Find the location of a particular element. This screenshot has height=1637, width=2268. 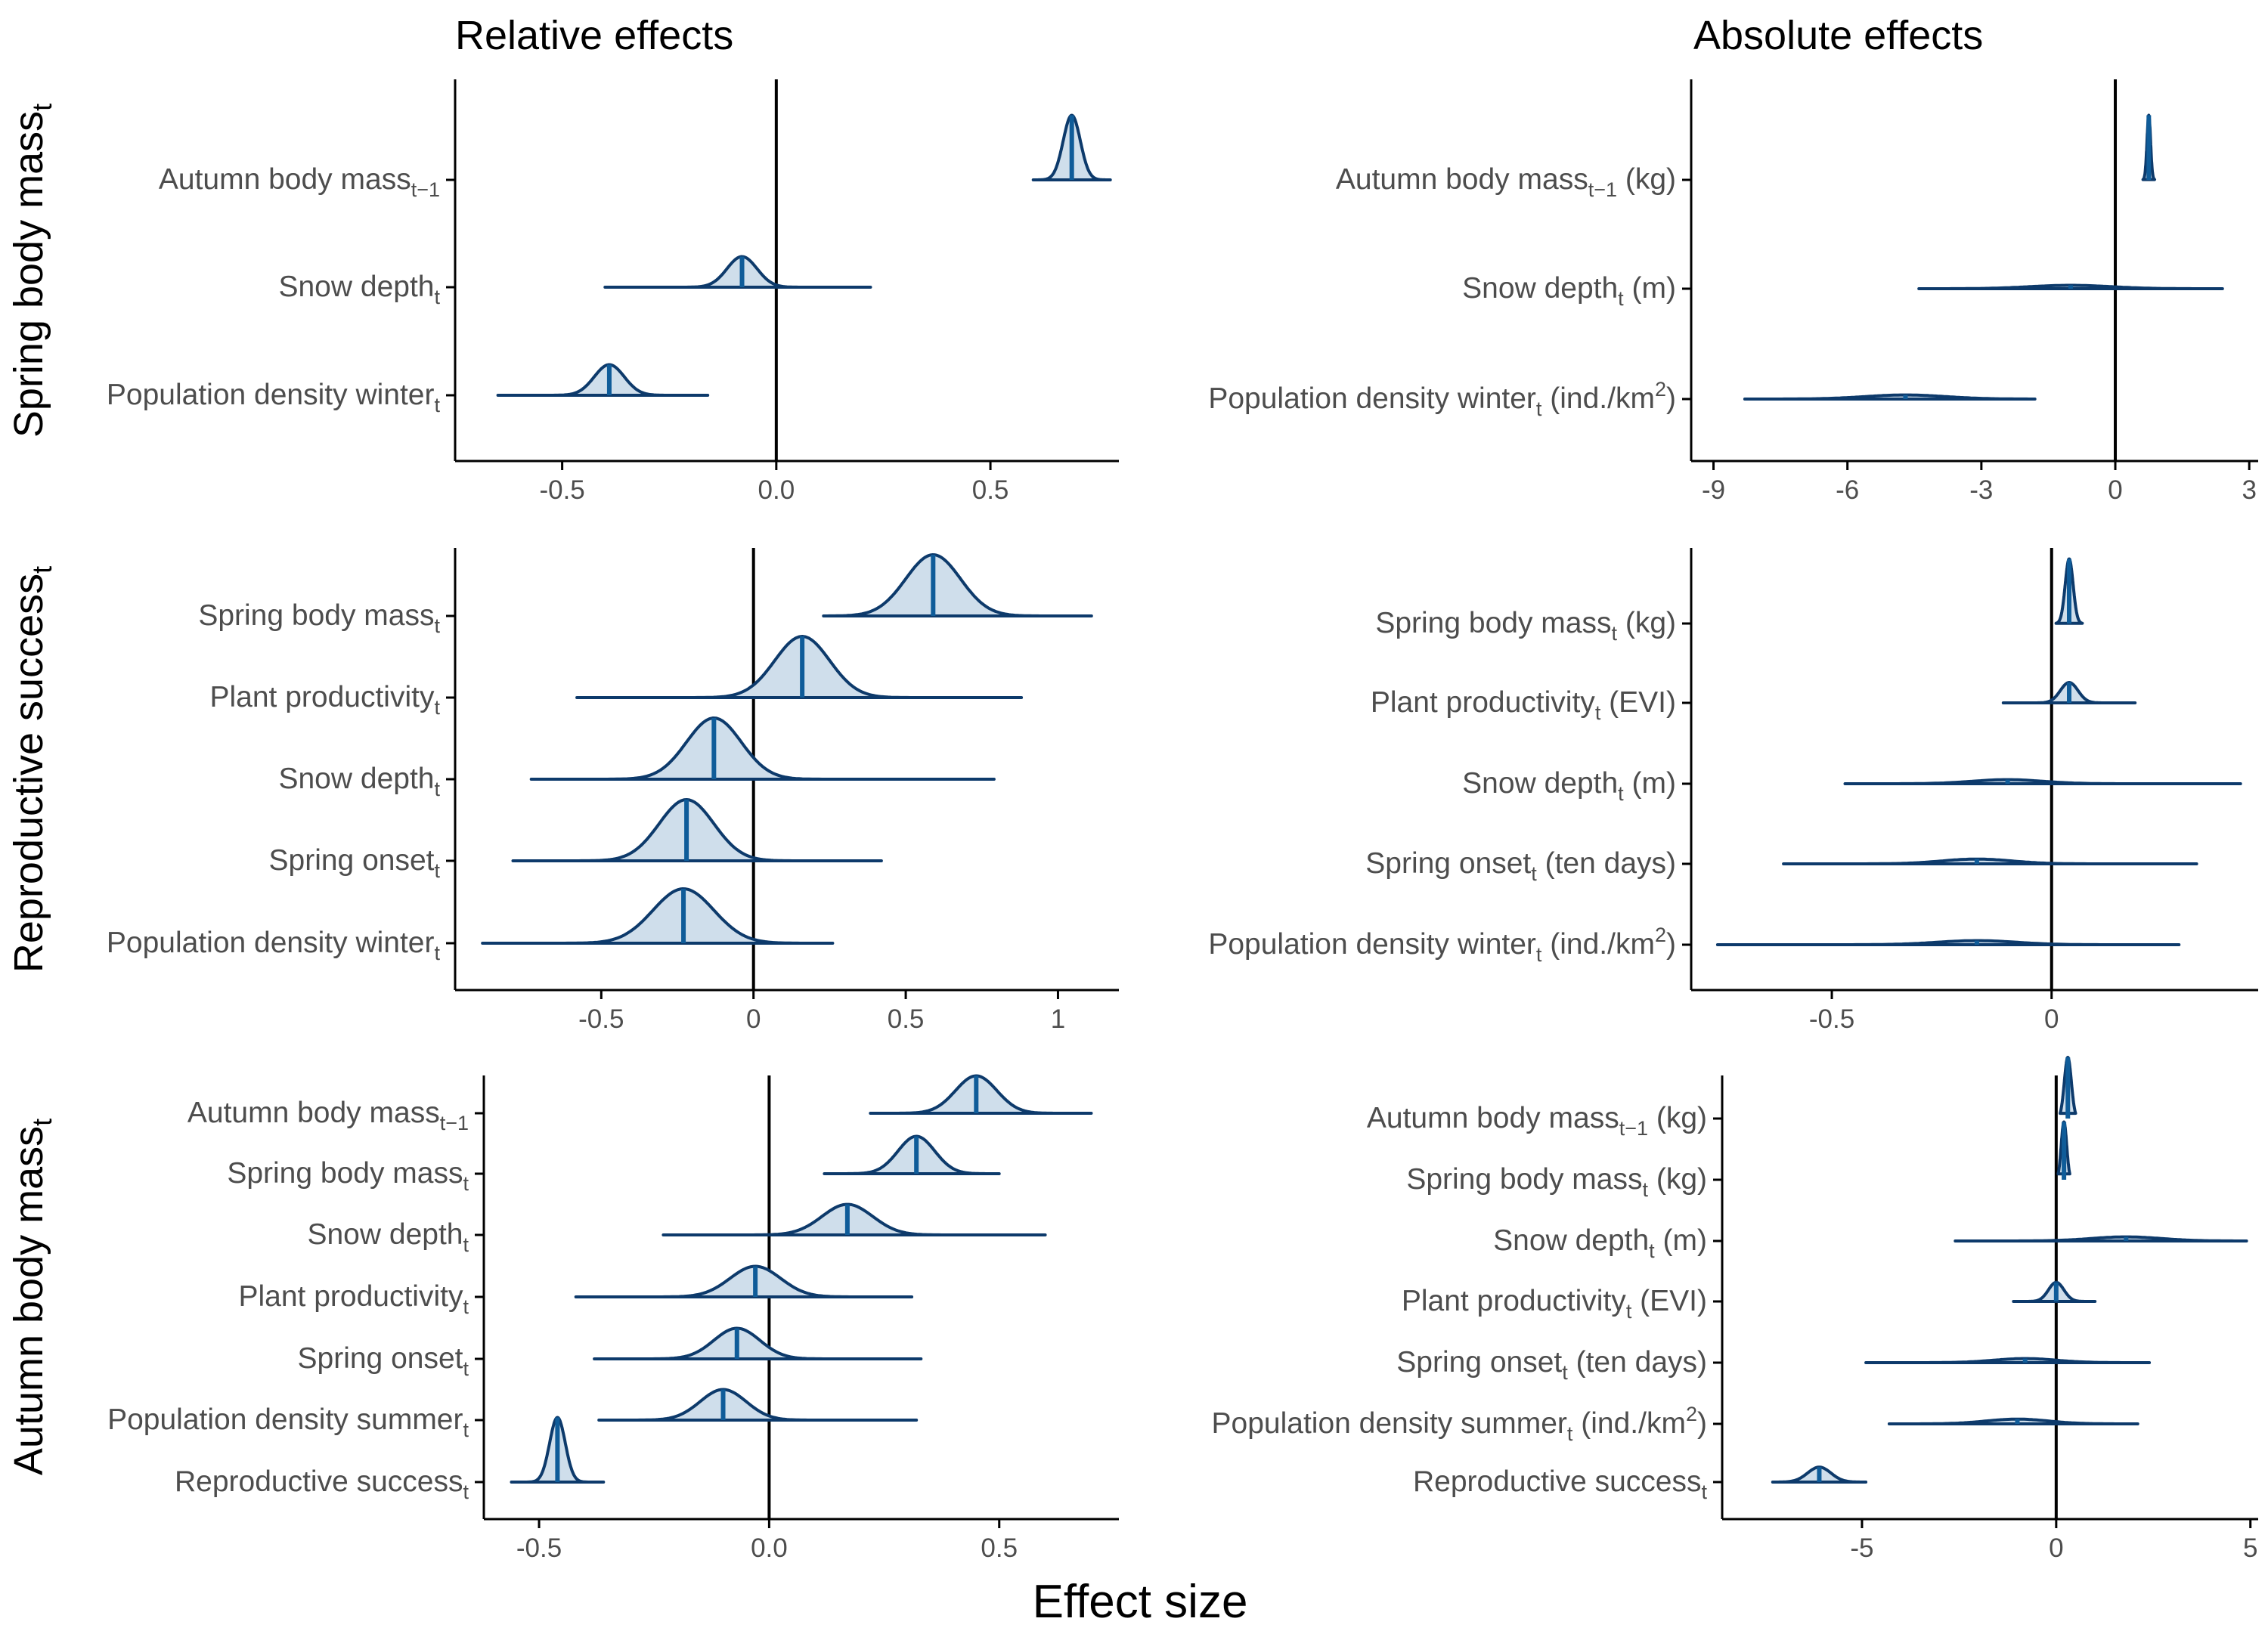

x-tick-label: -5 is located at coordinates (1862, 1548).